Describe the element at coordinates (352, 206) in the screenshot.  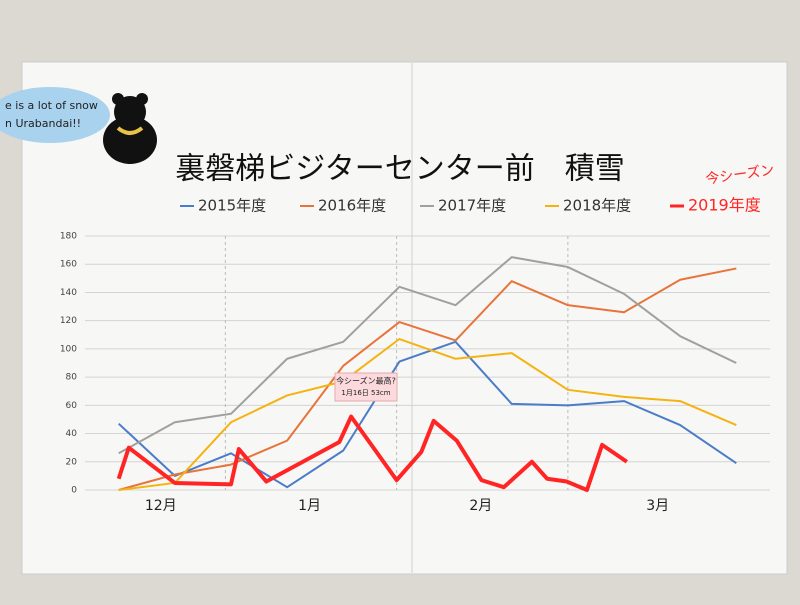
I see `legend-label: 2016年度` at that location.